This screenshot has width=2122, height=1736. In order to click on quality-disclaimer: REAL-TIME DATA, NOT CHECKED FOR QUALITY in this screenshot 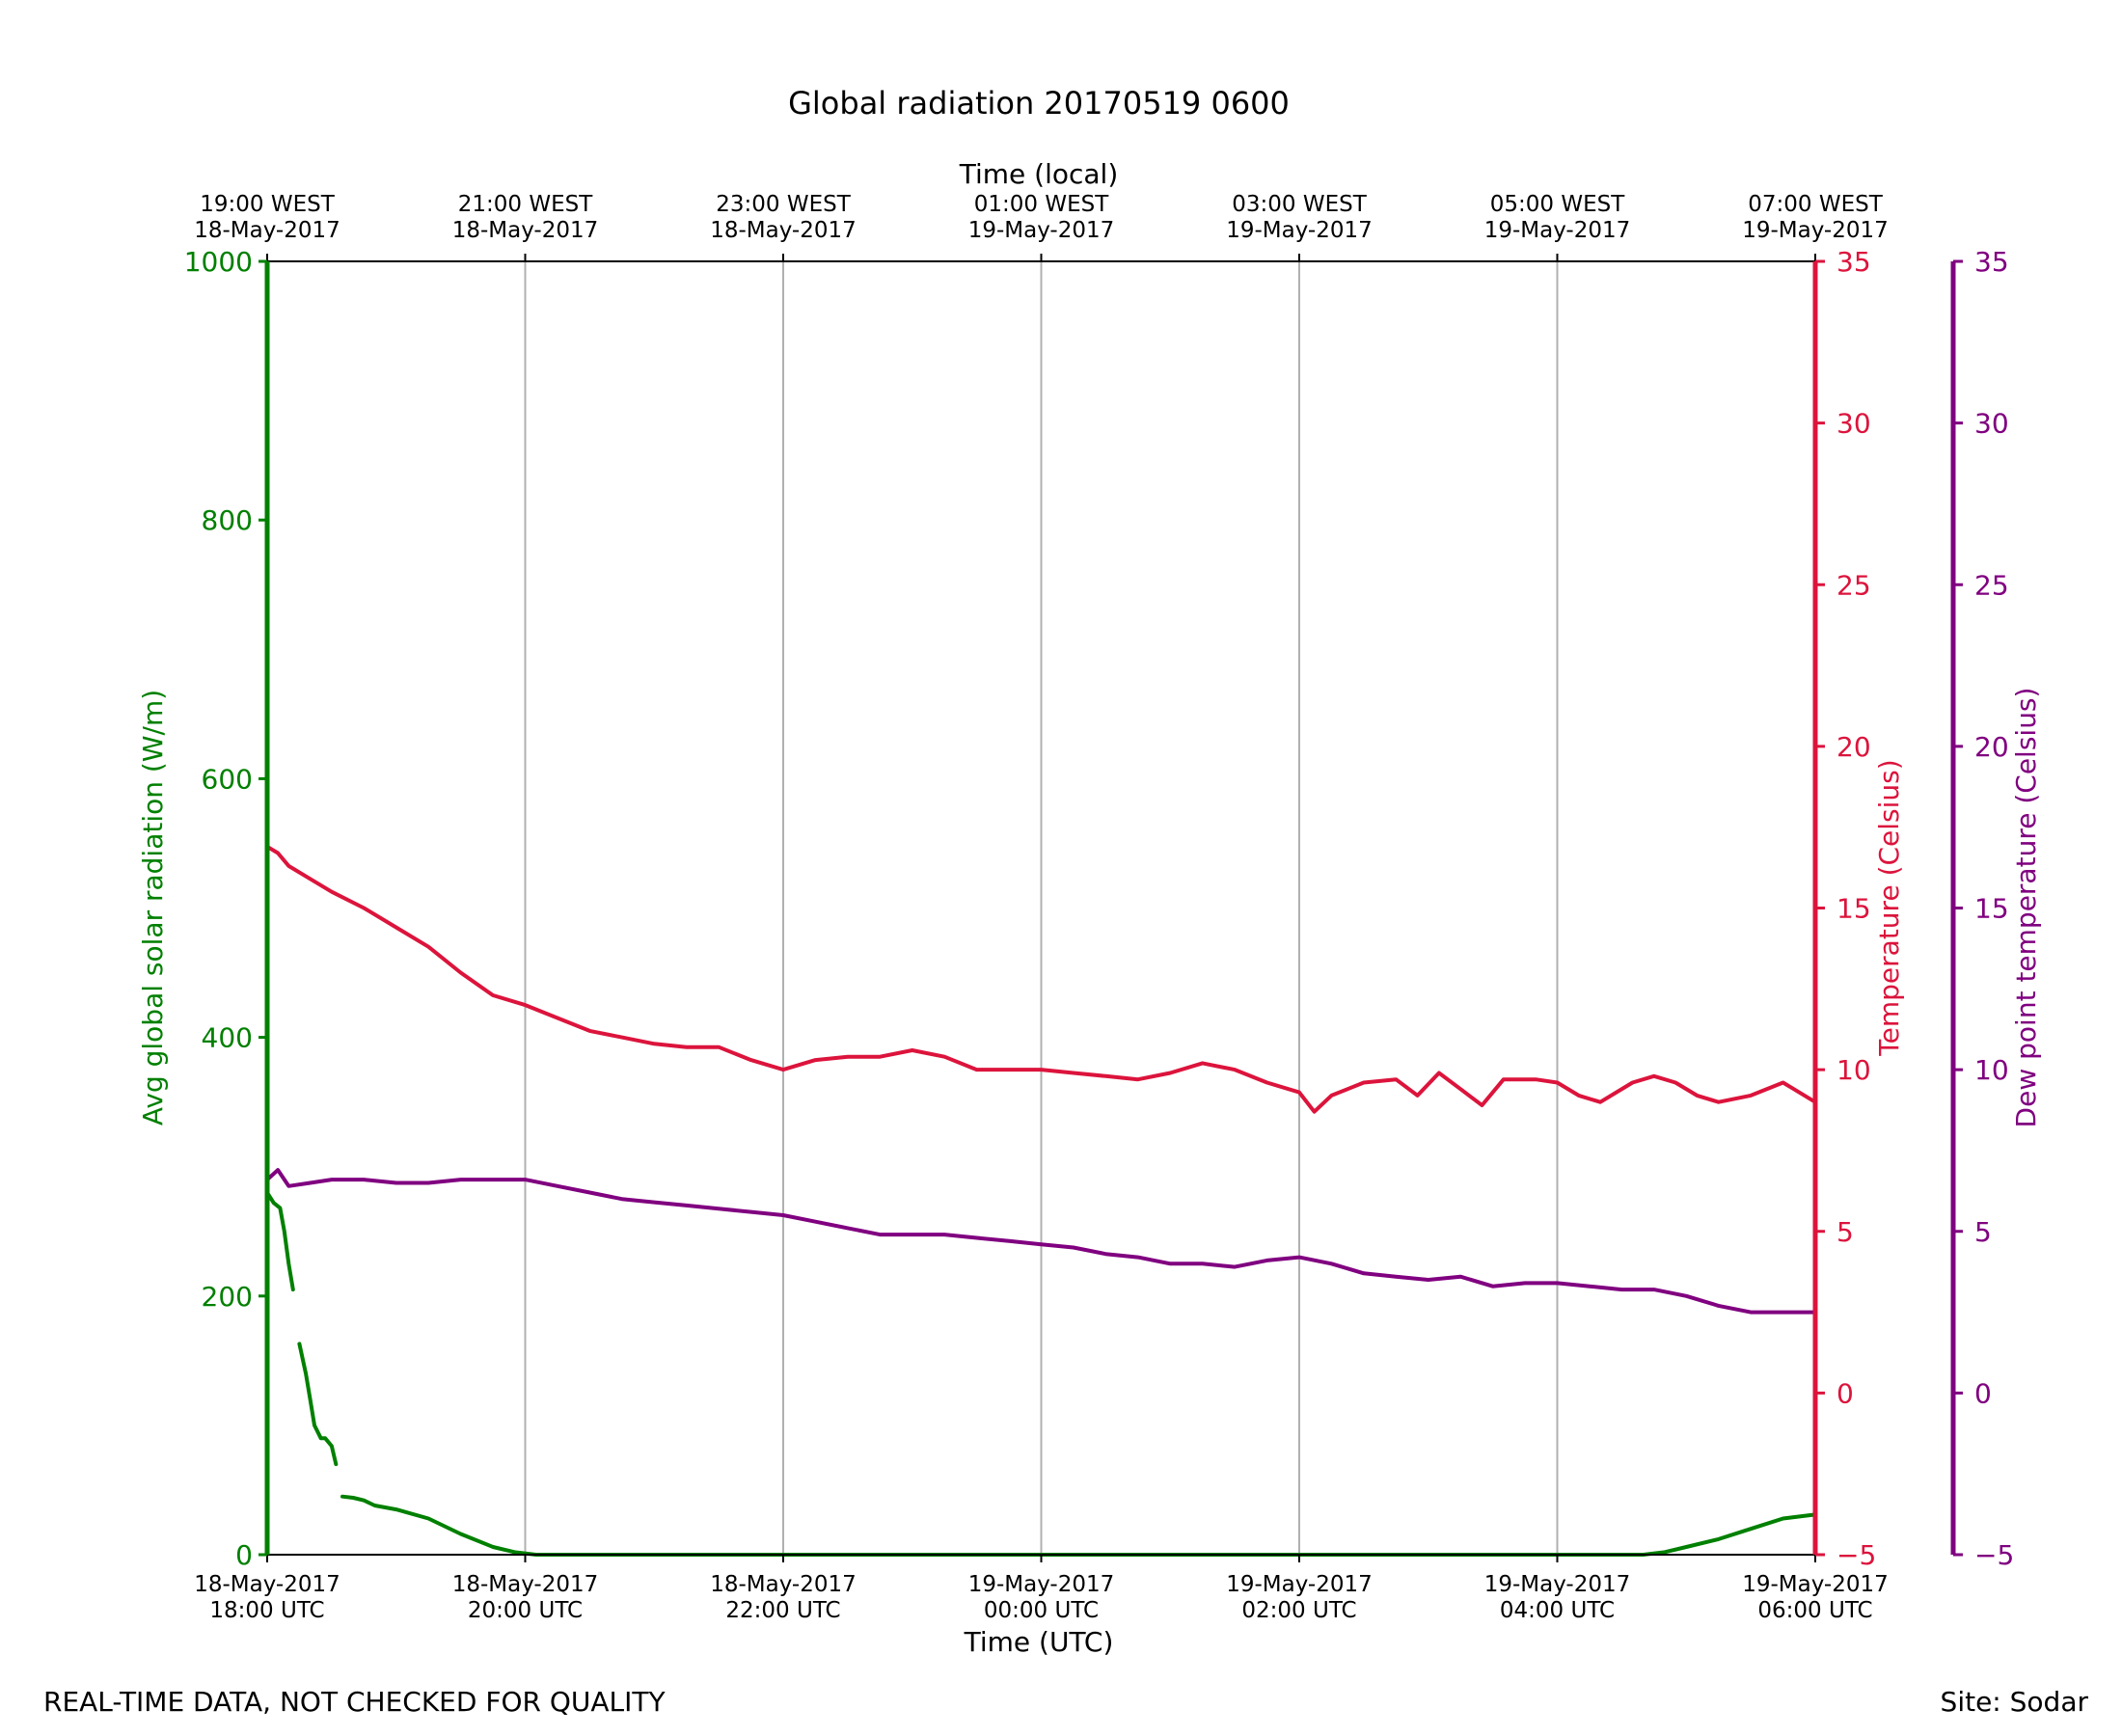, I will do `click(355, 1702)`.